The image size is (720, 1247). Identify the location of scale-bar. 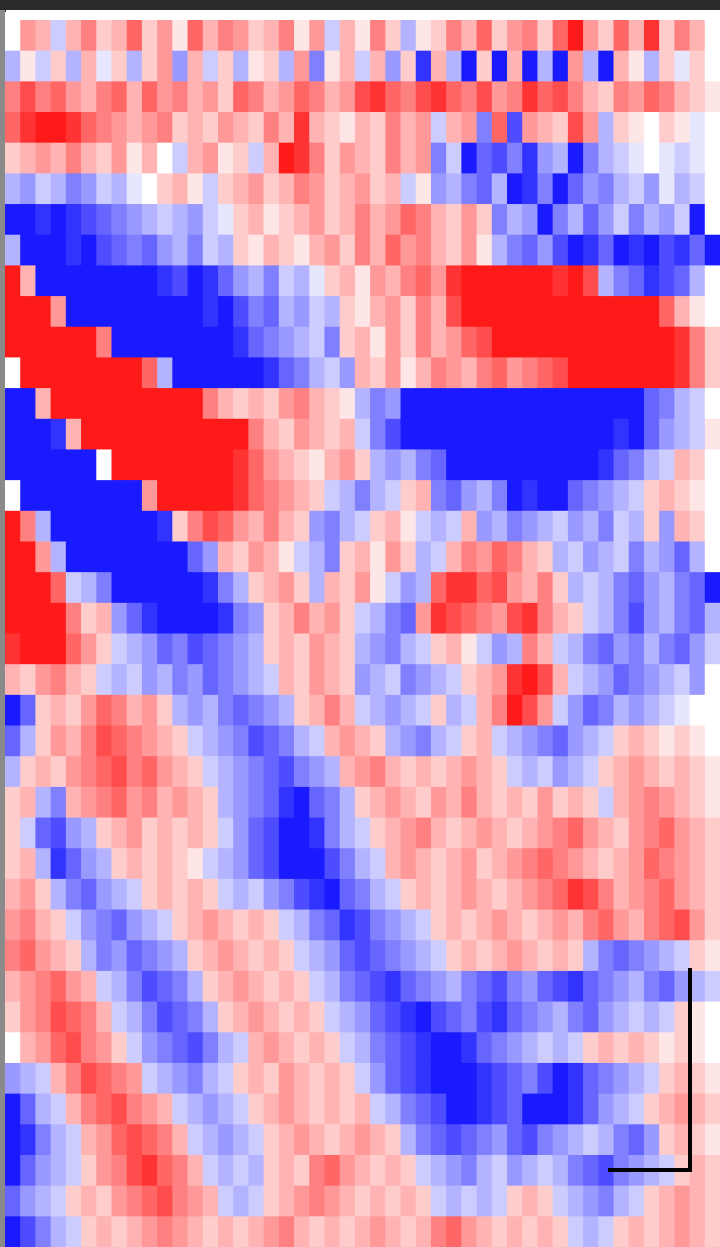
(650, 1070).